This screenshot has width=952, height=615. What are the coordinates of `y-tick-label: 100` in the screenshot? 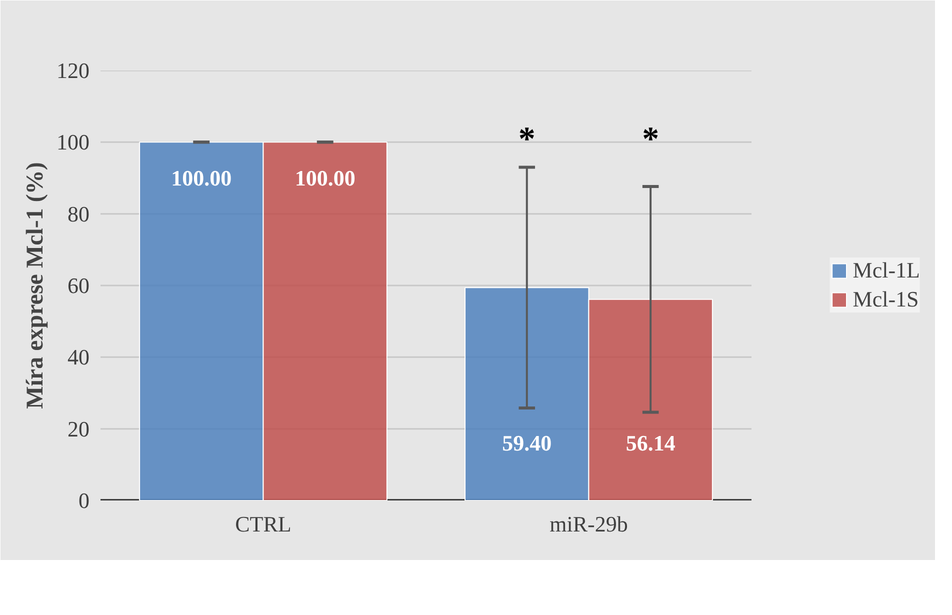 It's located at (73, 142).